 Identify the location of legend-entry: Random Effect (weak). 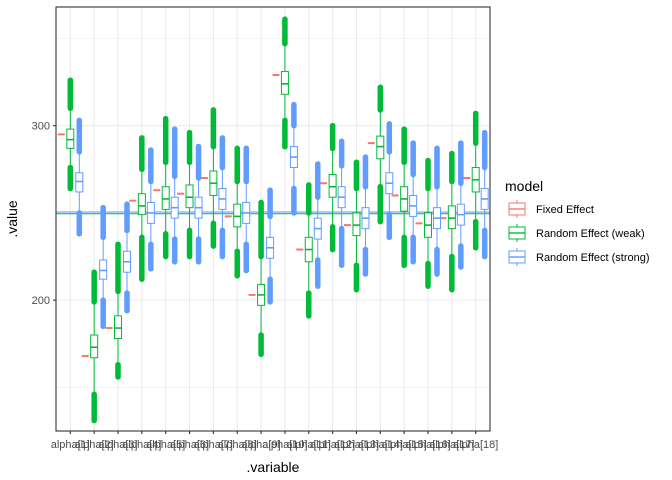
(576, 233).